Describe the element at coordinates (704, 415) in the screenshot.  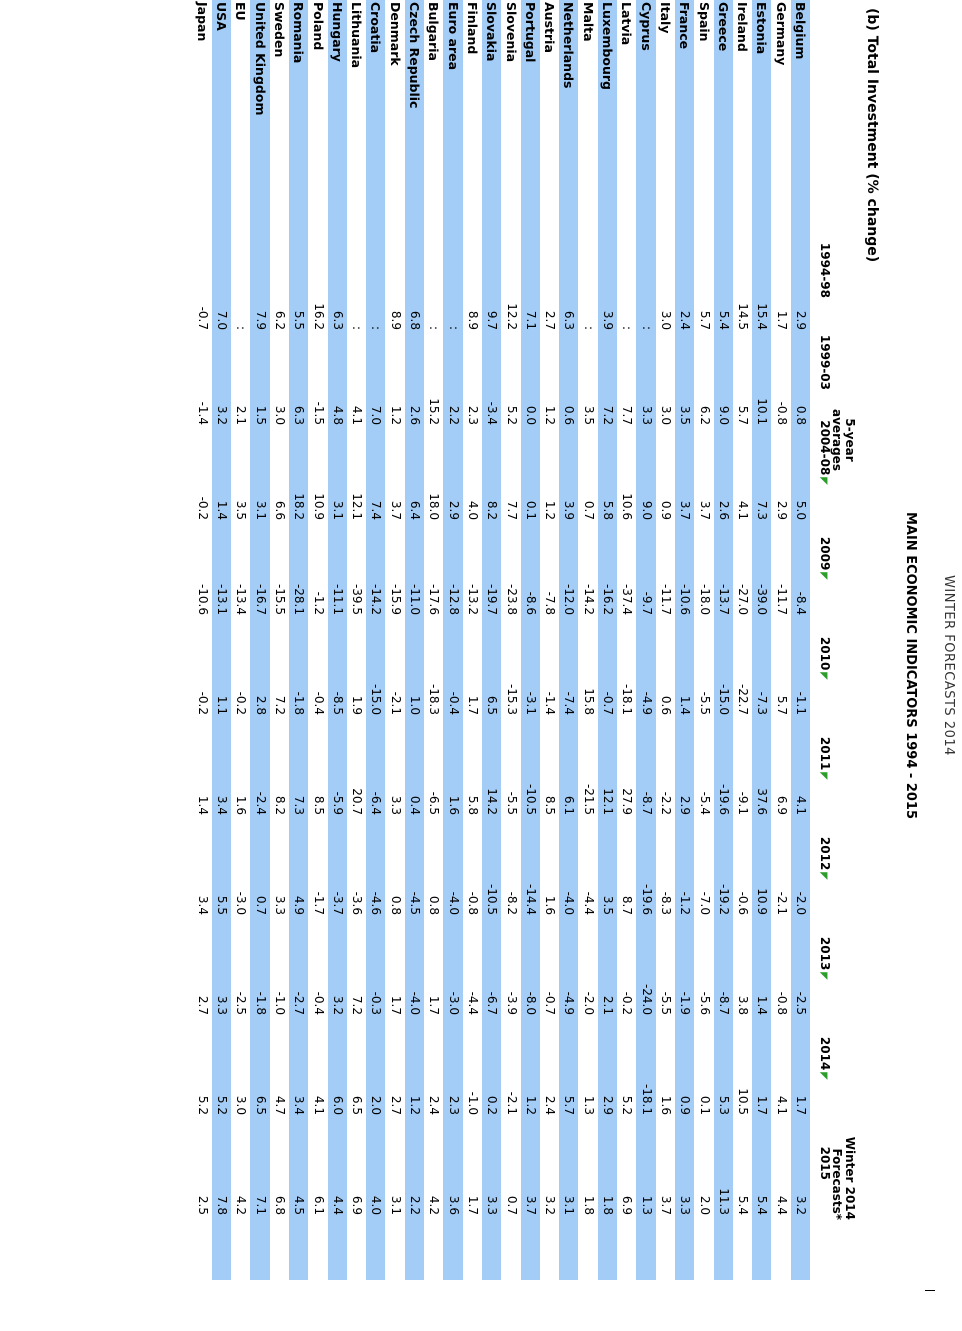
I see `table-cell: 6.2` at that location.